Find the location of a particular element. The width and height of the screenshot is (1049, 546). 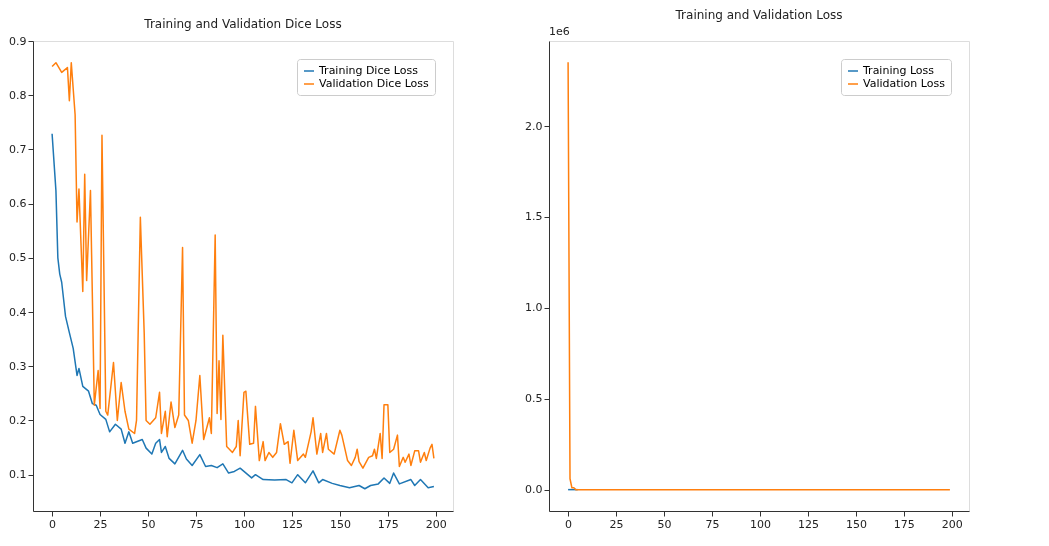

legend-label: Training Loss is located at coordinates (898, 70).